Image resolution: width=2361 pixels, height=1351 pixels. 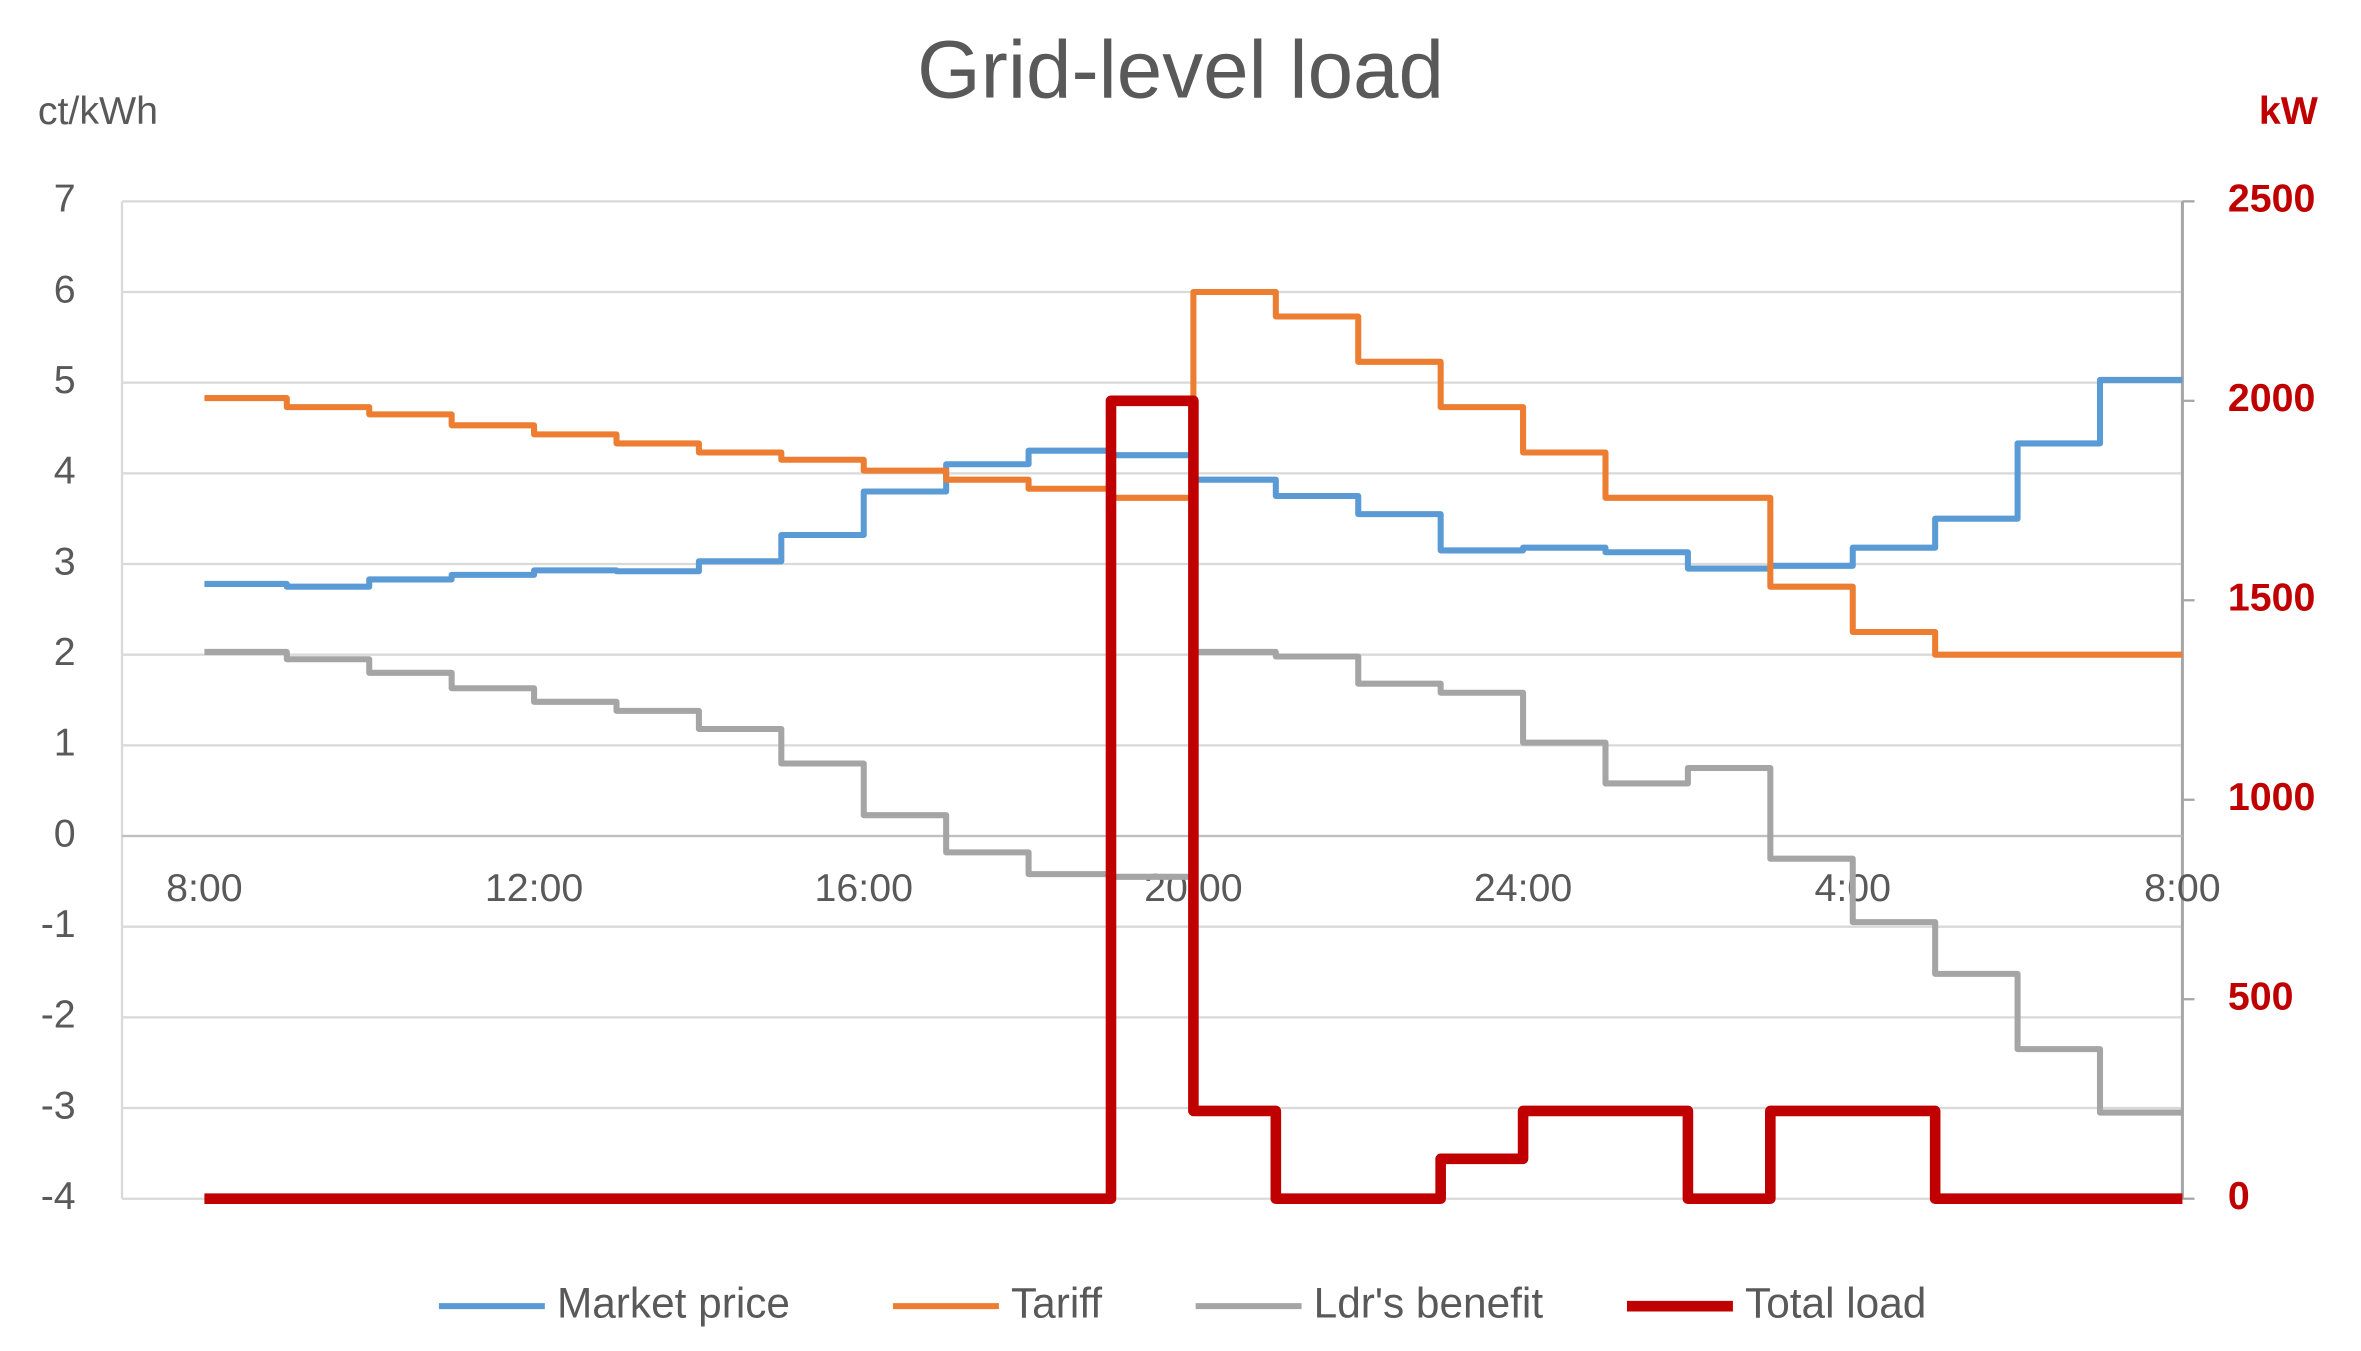 What do you see at coordinates (1523, 888) in the screenshot?
I see `x-tick-label: 24:00` at bounding box center [1523, 888].